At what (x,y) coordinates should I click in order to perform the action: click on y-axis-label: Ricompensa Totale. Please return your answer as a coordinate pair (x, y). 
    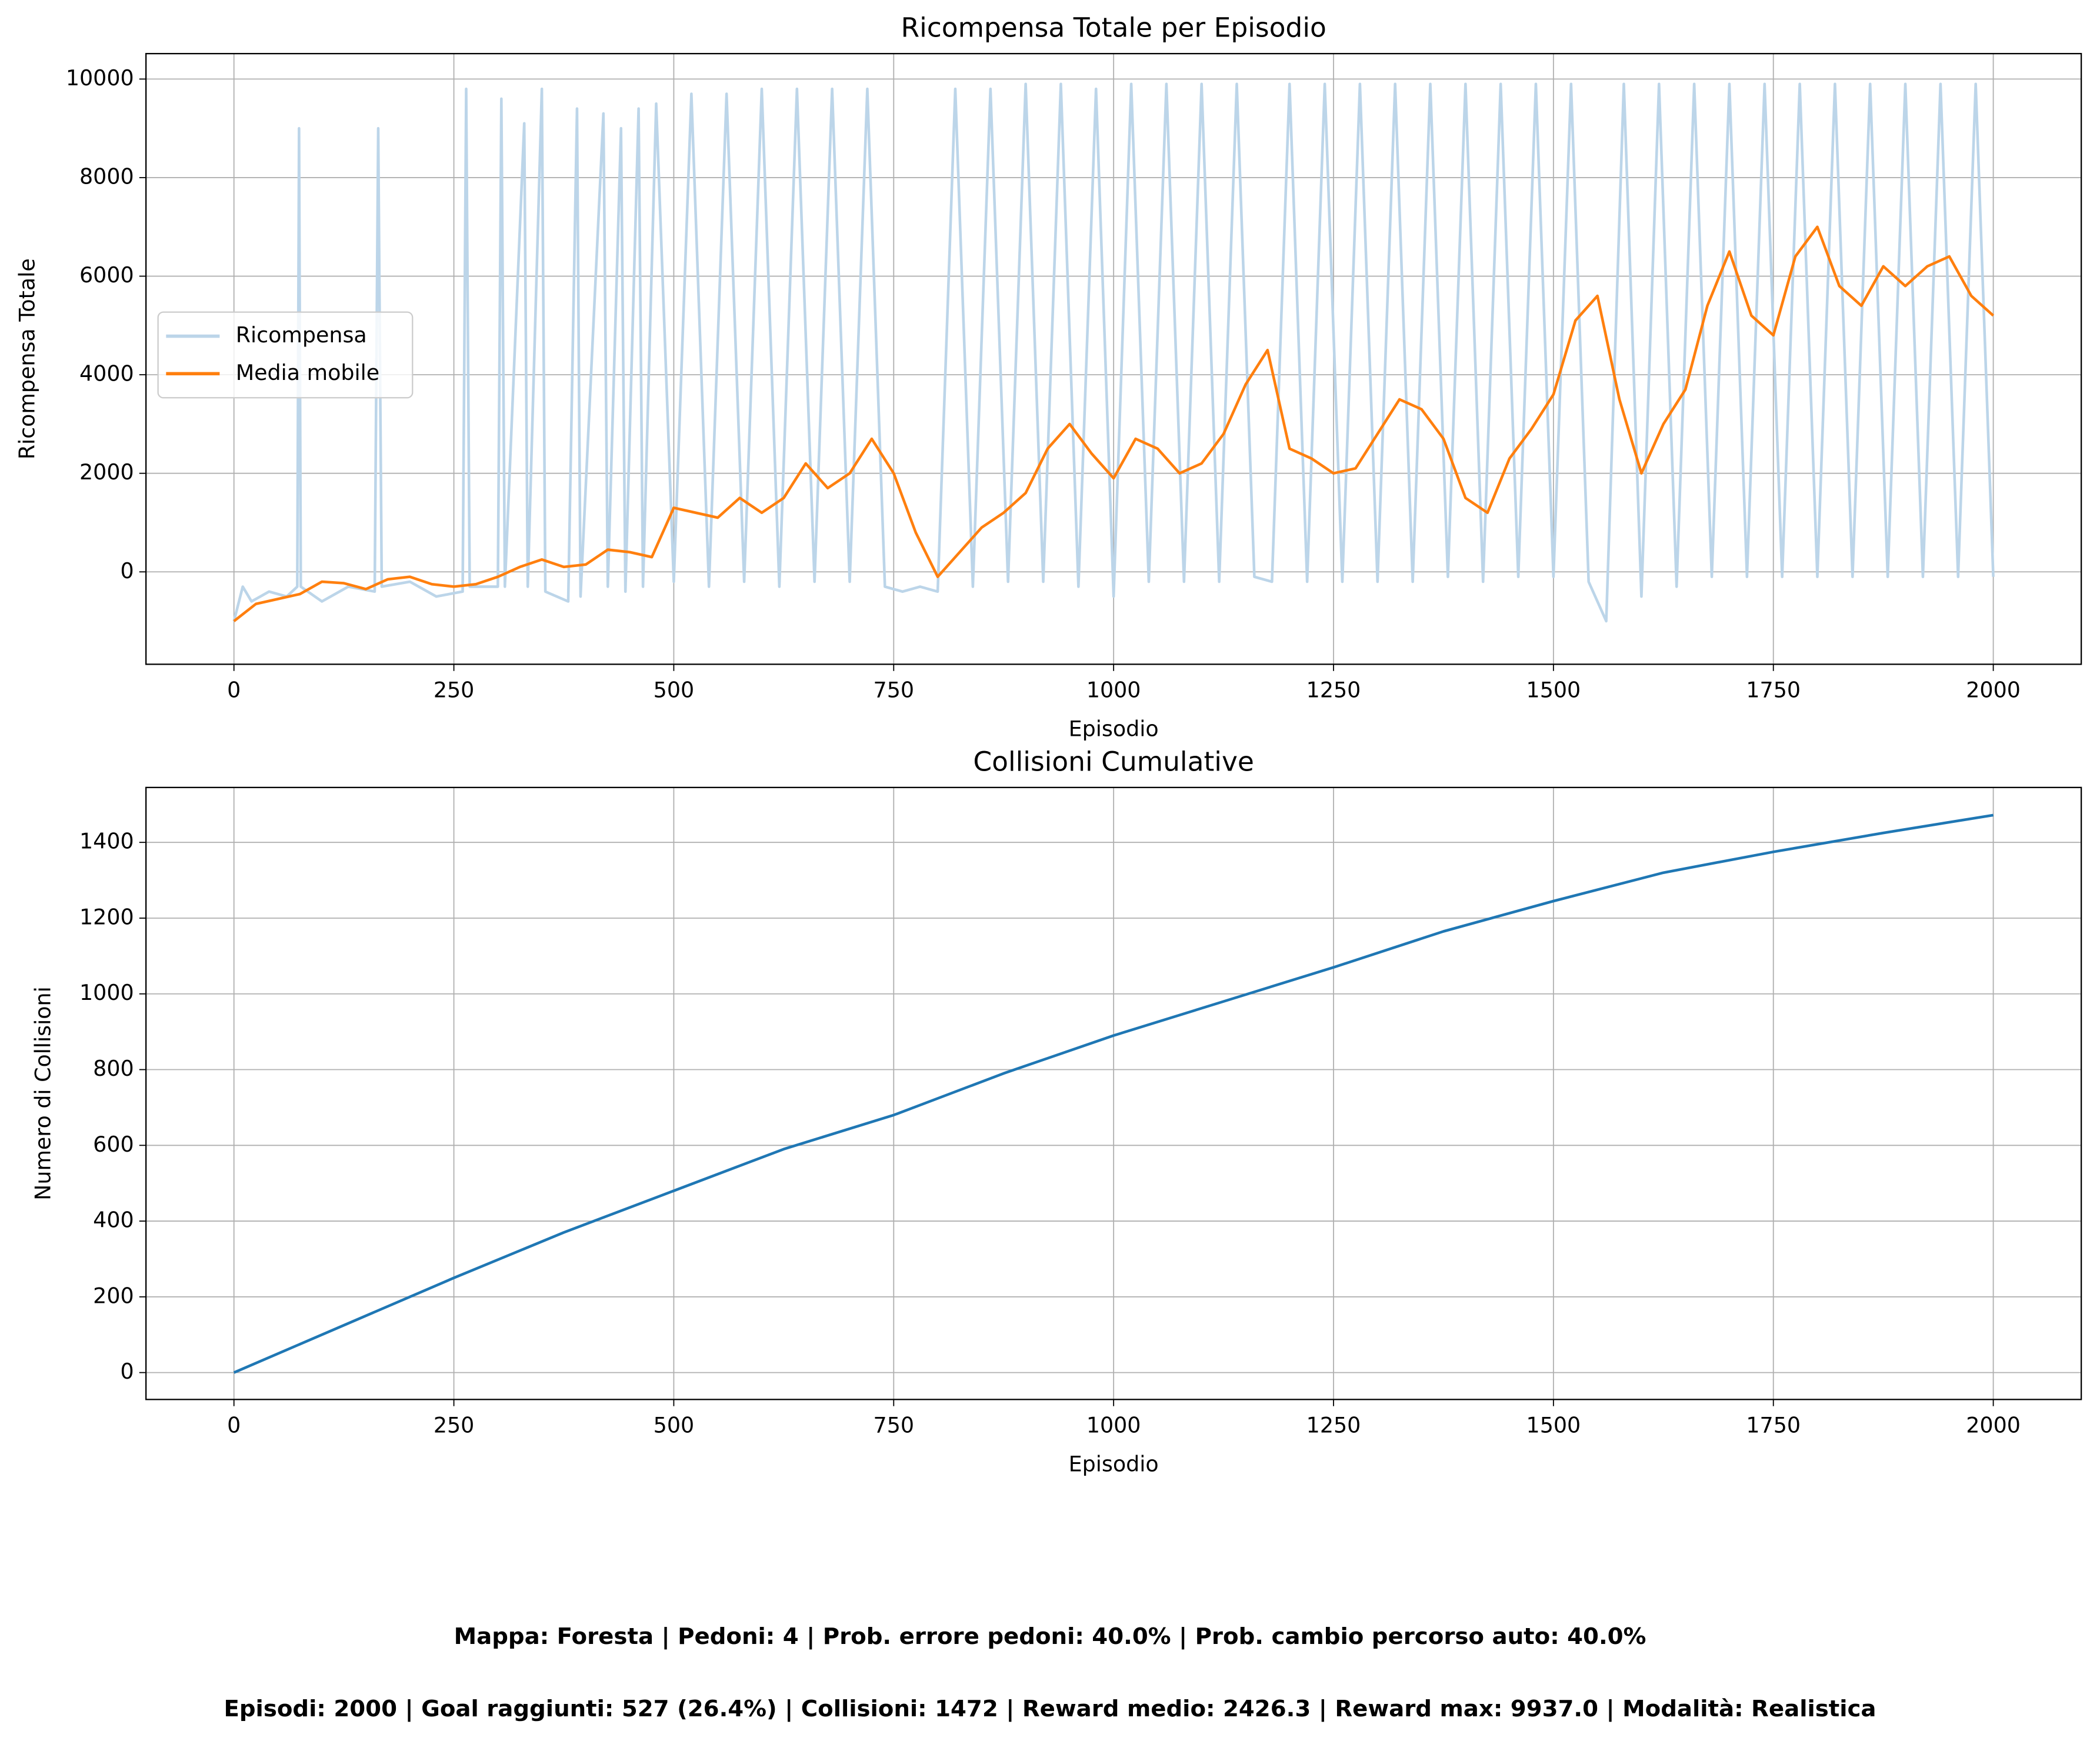
    Looking at the image, I should click on (26, 358).